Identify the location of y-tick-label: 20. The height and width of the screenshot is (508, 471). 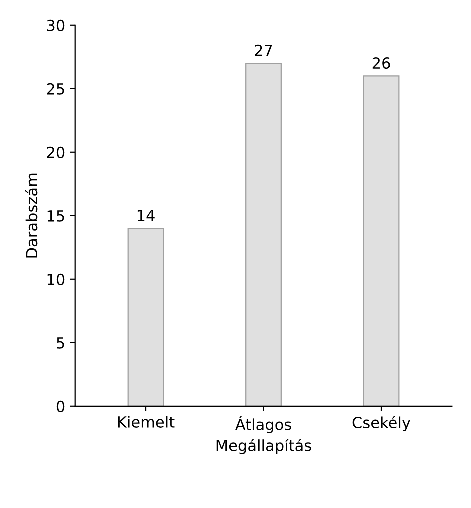
(56, 152).